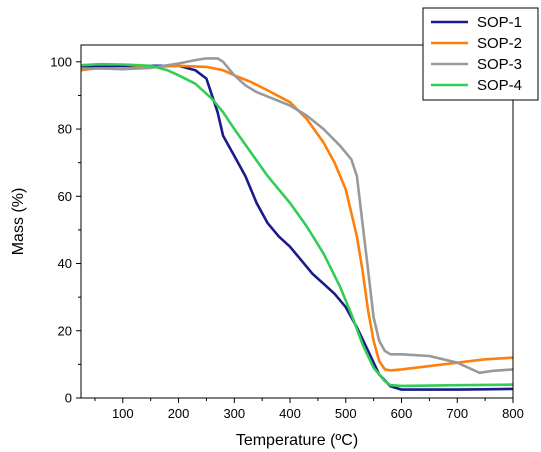 The height and width of the screenshot is (452, 541). Describe the element at coordinates (290, 413) in the screenshot. I see `x-tick-label: 400` at that location.